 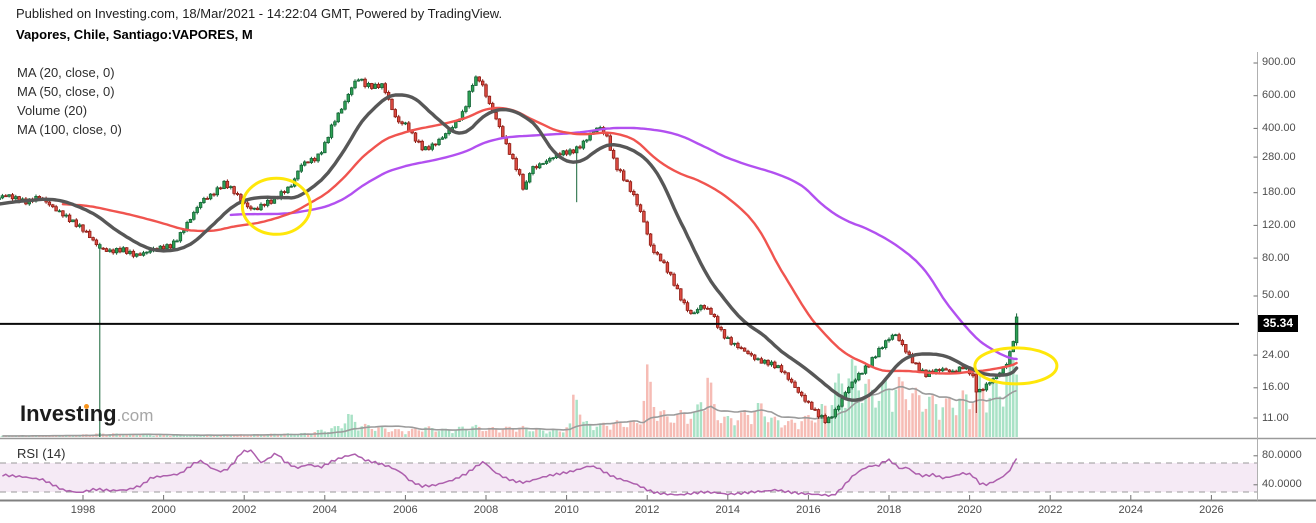 What do you see at coordinates (1276, 295) in the screenshot?
I see `price-tick-label: 50.00` at bounding box center [1276, 295].